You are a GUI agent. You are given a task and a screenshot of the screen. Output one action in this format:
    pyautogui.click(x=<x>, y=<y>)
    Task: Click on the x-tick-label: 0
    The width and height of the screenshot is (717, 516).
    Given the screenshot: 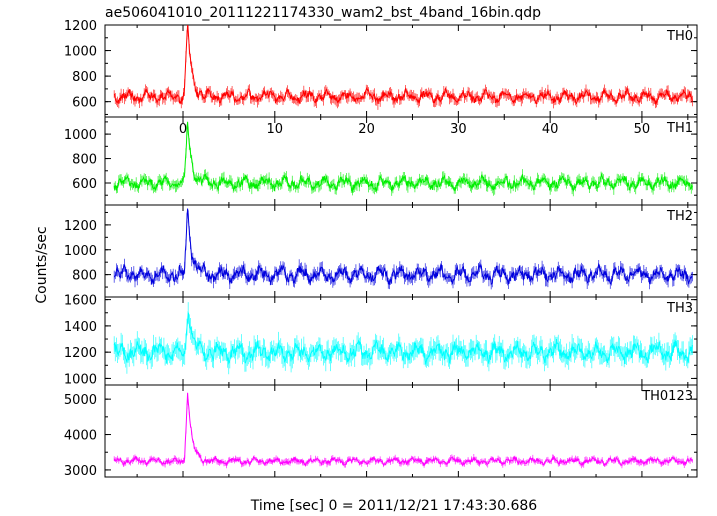 What is the action you would take?
    pyautogui.click(x=183, y=129)
    